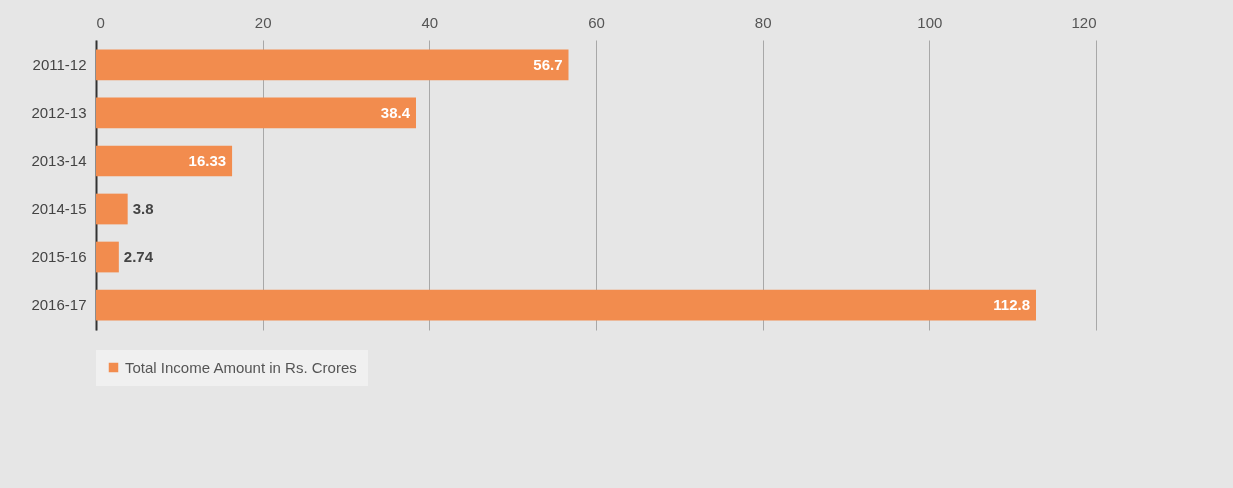 The width and height of the screenshot is (1233, 488). Describe the element at coordinates (207, 160) in the screenshot. I see `data-label: 16.33` at that location.